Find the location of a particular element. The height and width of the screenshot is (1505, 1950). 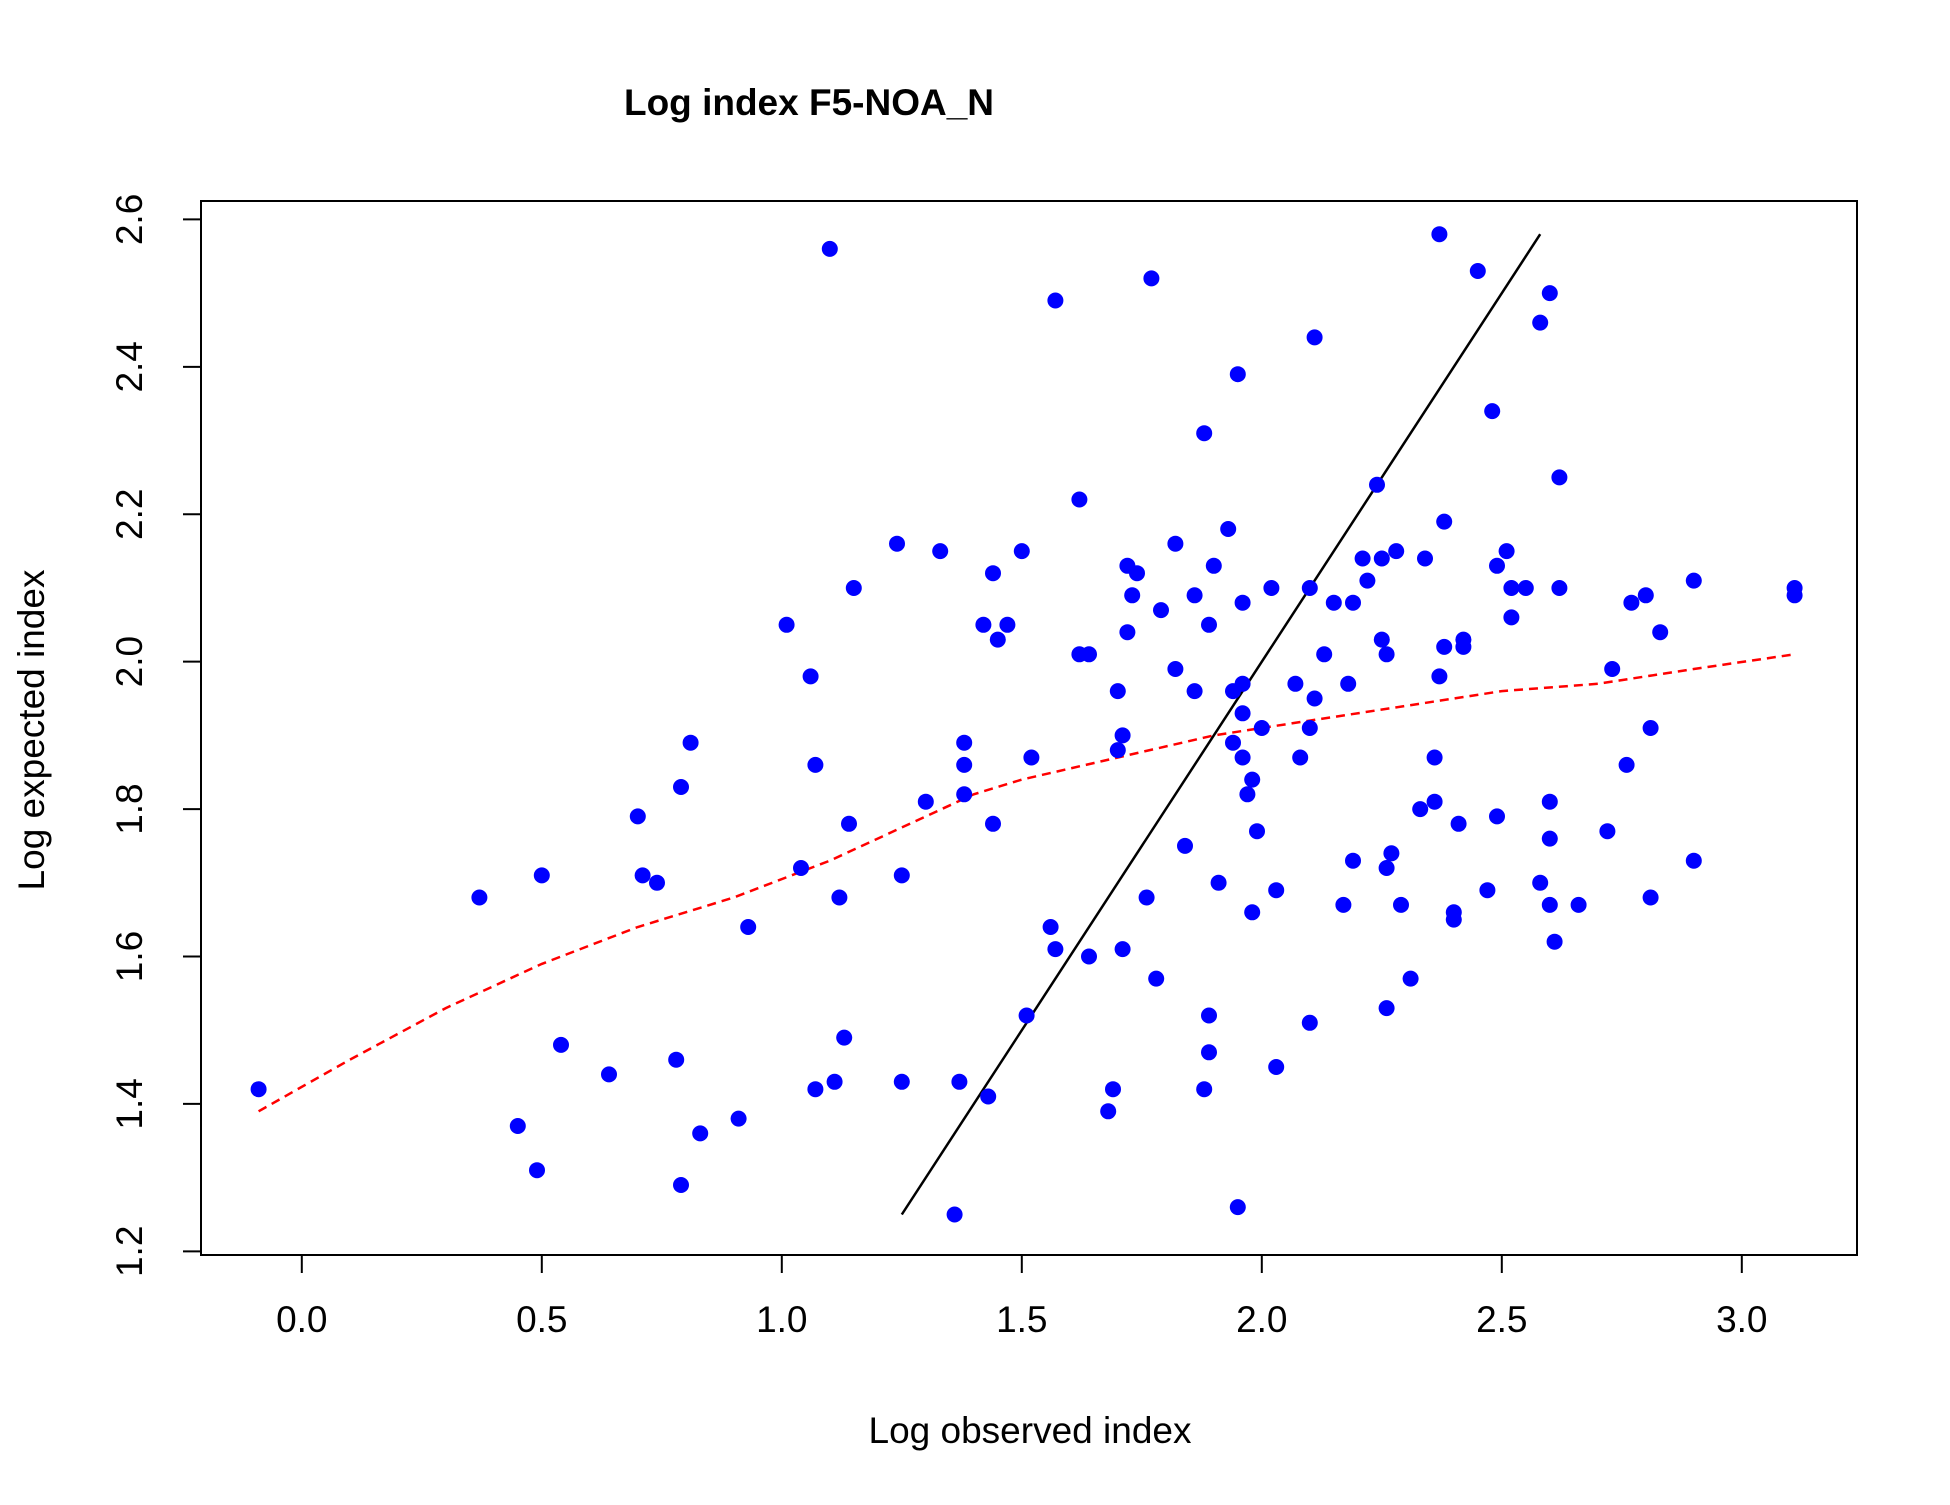

y-axis-label: Log expected index is located at coordinates (31, 729).